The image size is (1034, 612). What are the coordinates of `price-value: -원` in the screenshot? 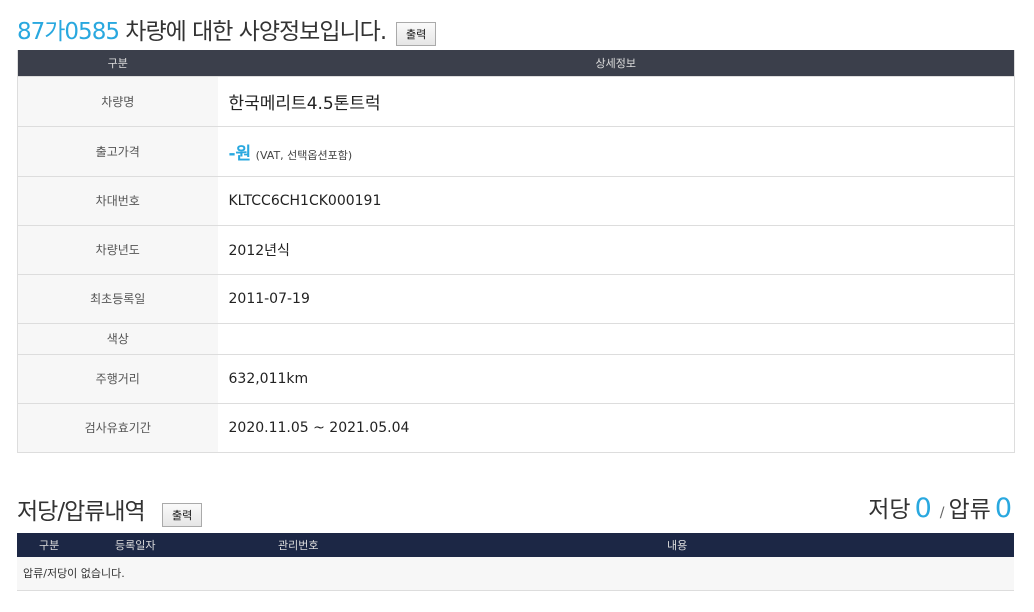 It's located at (240, 153).